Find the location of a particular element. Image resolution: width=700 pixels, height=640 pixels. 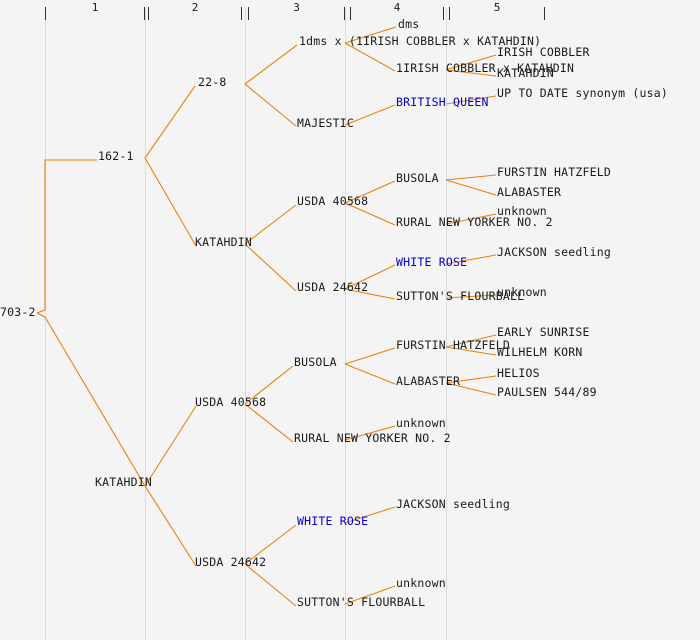

pedigree-node-g5-wilhelm-korn: WILHELM KORN is located at coordinates (540, 352).